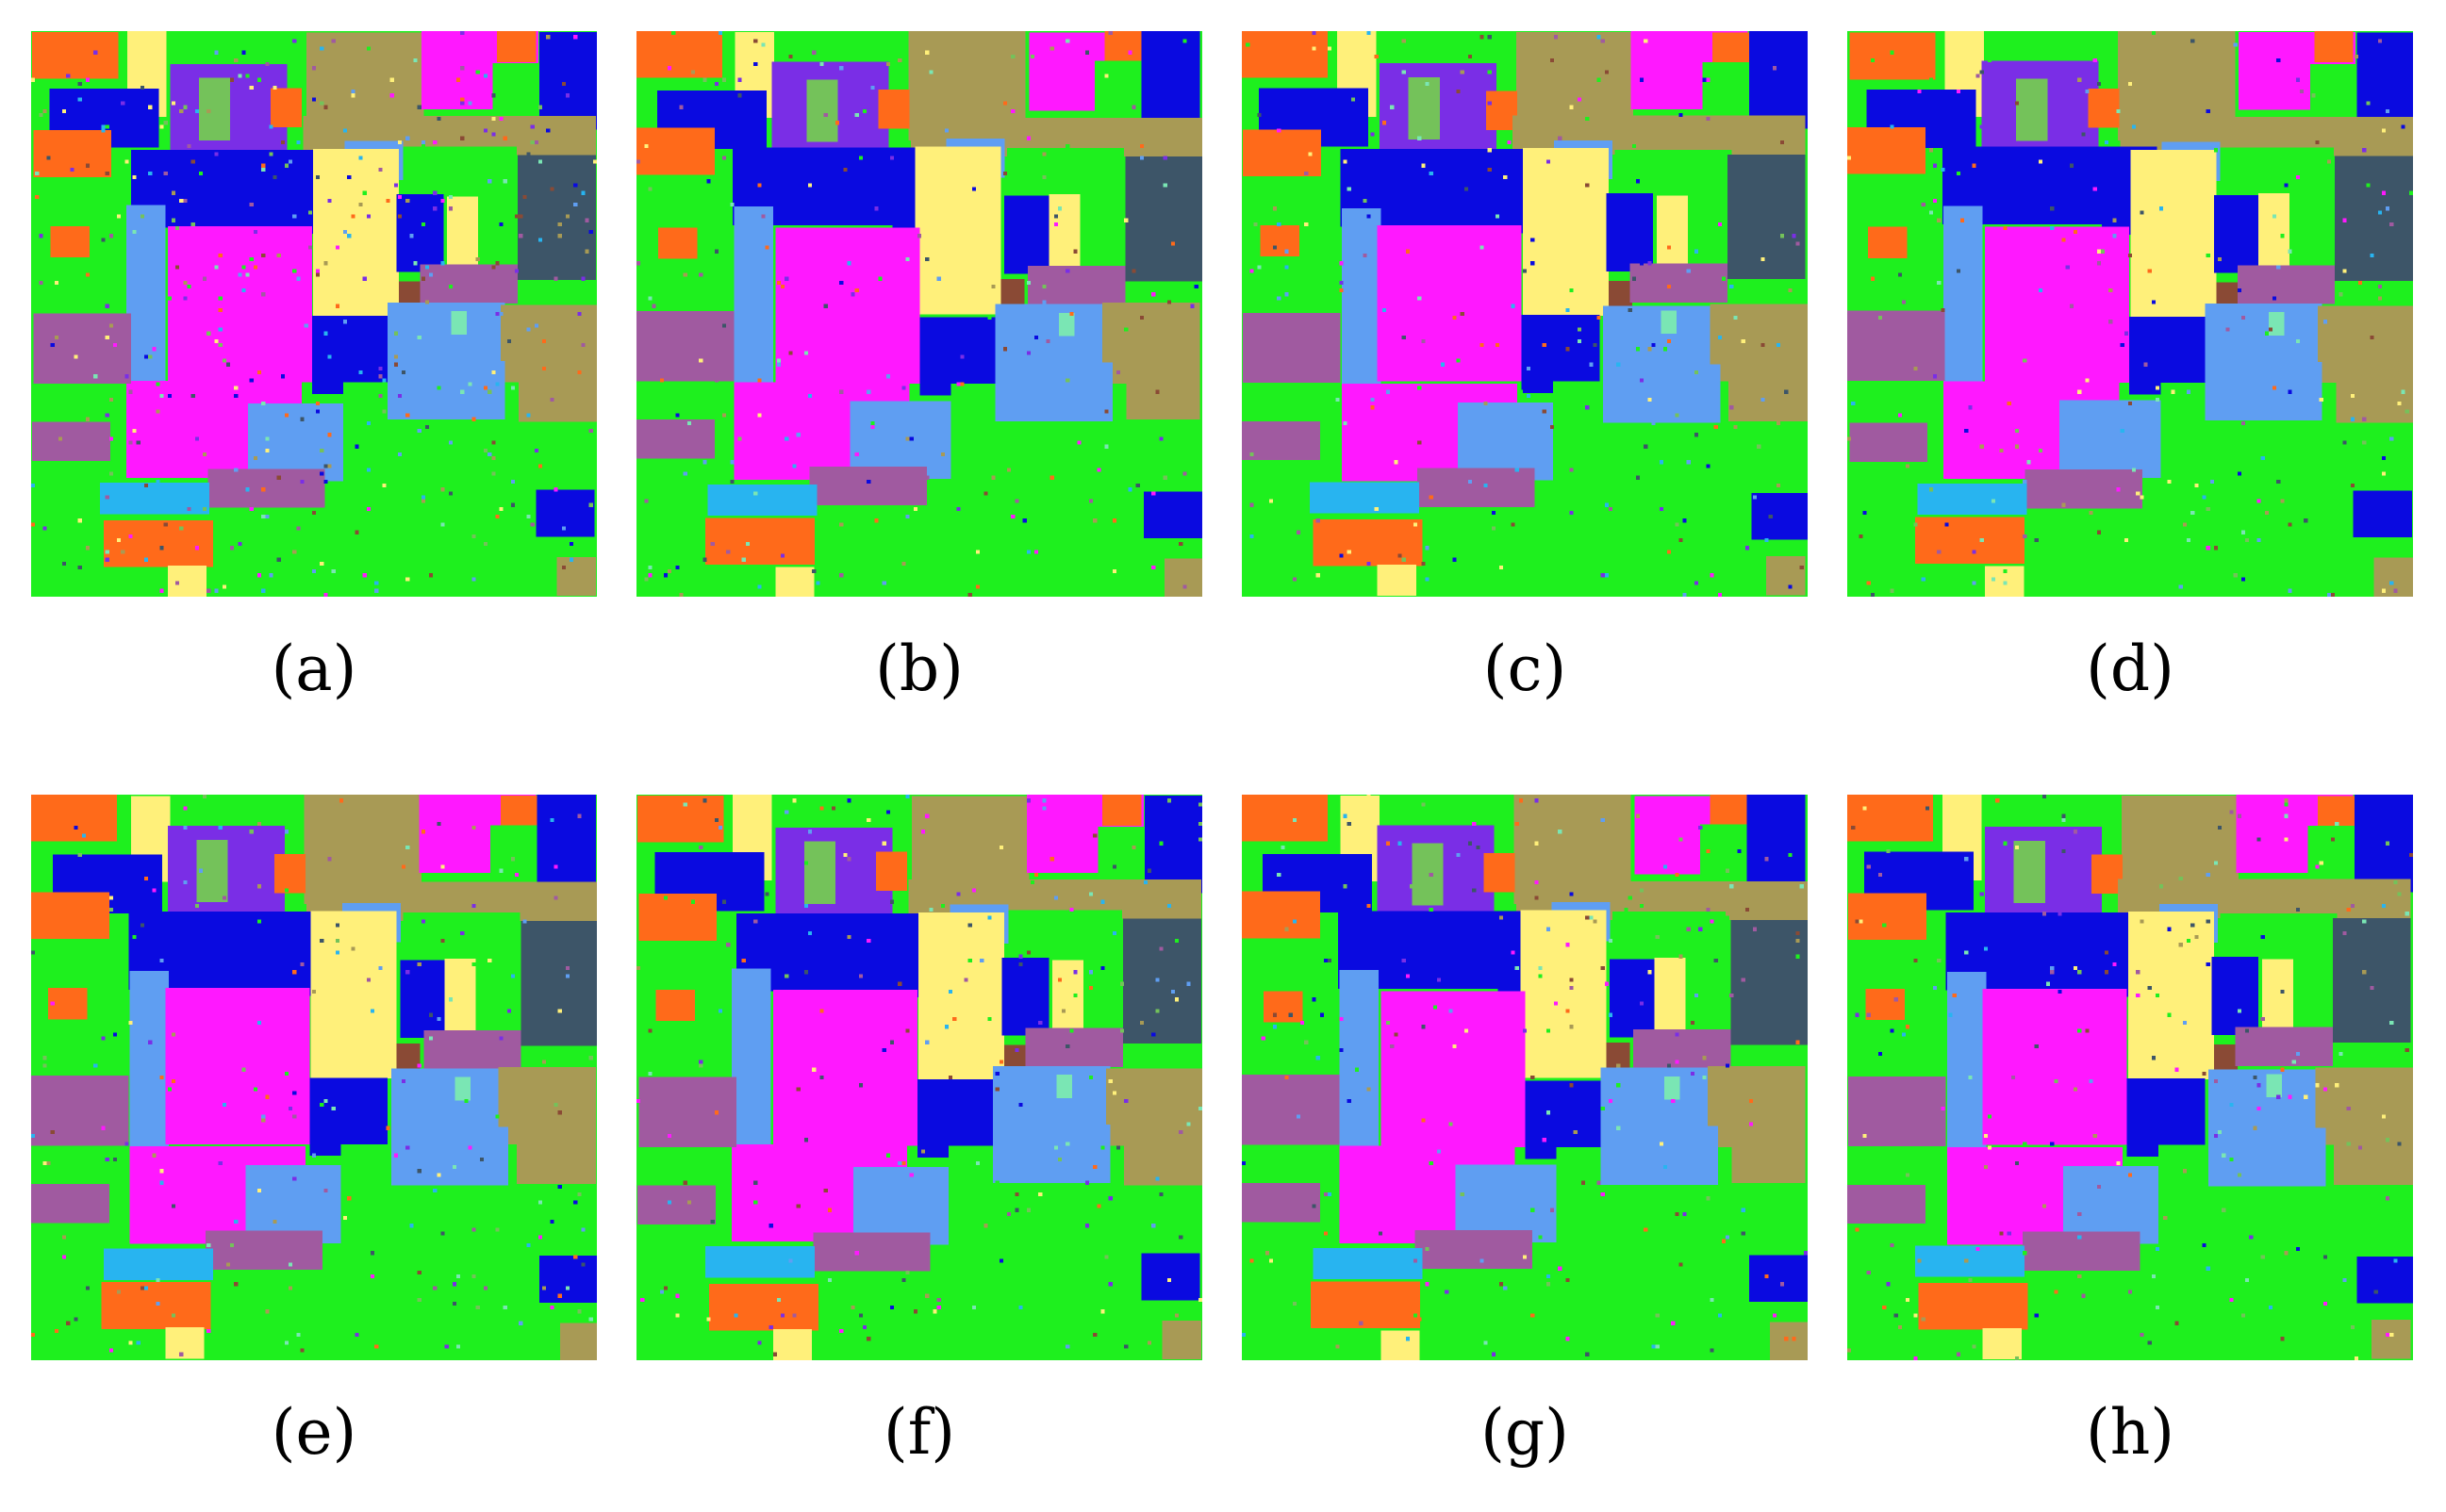  What do you see at coordinates (2267, 1157) in the screenshot?
I see `field-region-light-blue` at bounding box center [2267, 1157].